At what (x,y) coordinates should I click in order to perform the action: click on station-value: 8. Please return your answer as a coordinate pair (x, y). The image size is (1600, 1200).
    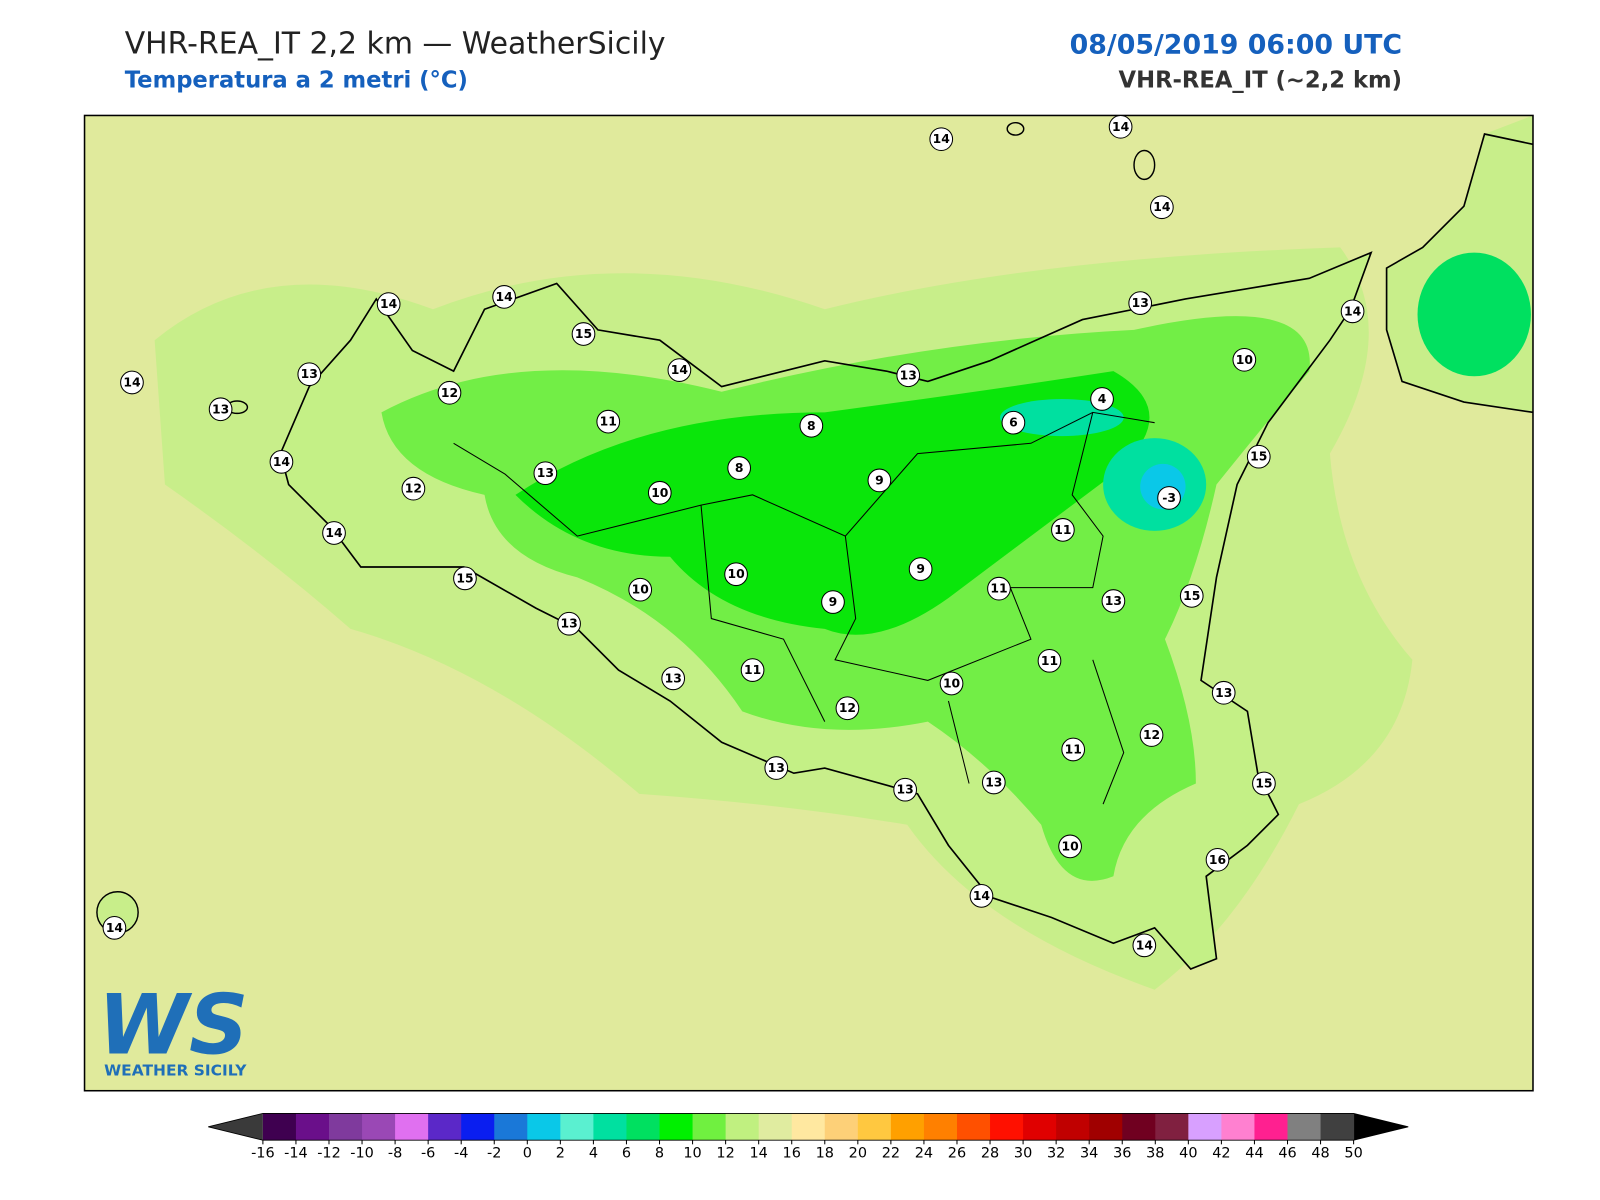
    Looking at the image, I should click on (739, 468).